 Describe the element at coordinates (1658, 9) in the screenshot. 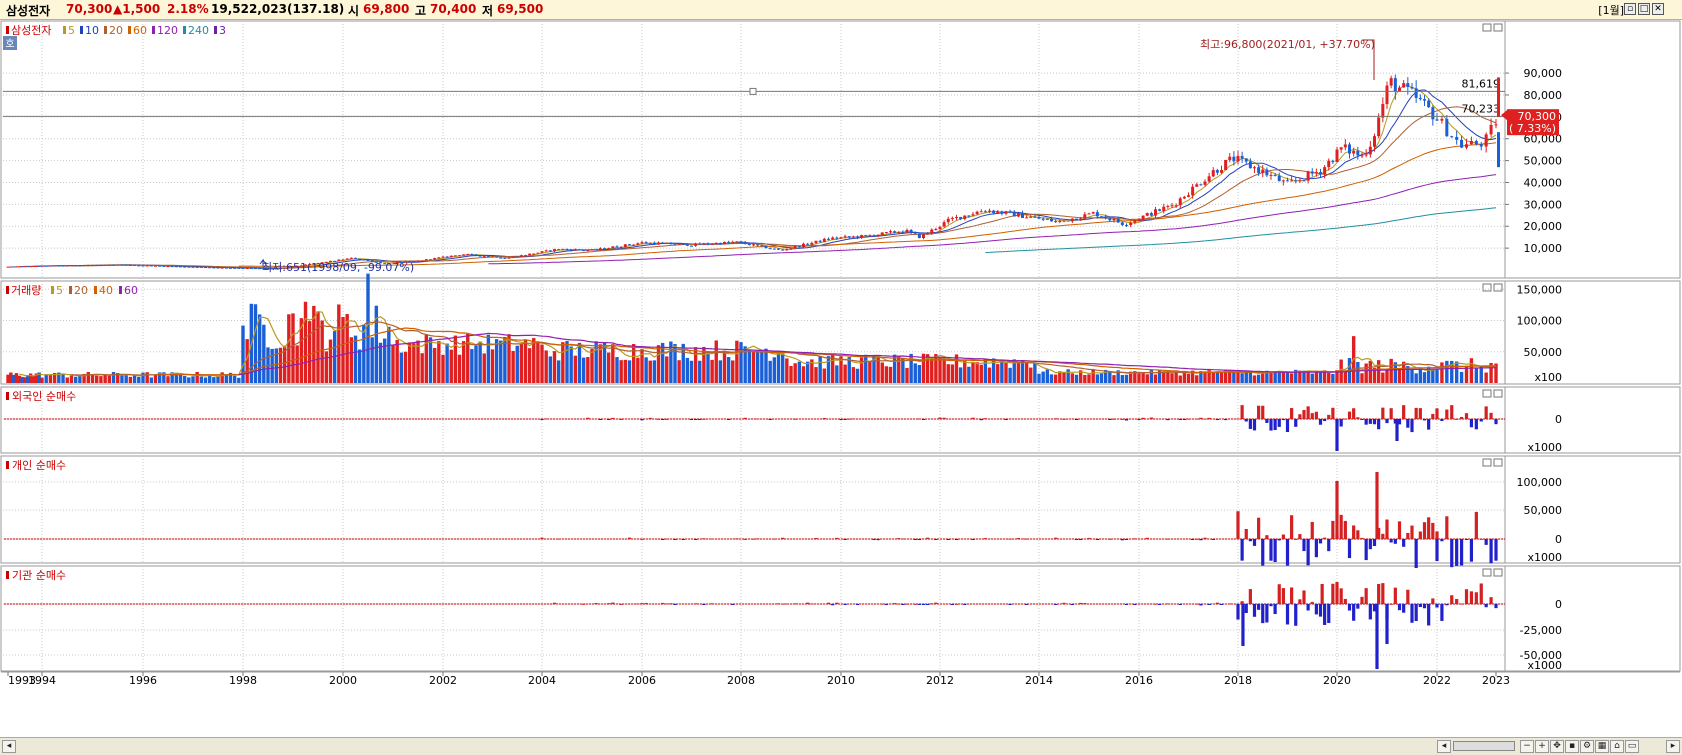

I see `close-icon: ✕` at that location.